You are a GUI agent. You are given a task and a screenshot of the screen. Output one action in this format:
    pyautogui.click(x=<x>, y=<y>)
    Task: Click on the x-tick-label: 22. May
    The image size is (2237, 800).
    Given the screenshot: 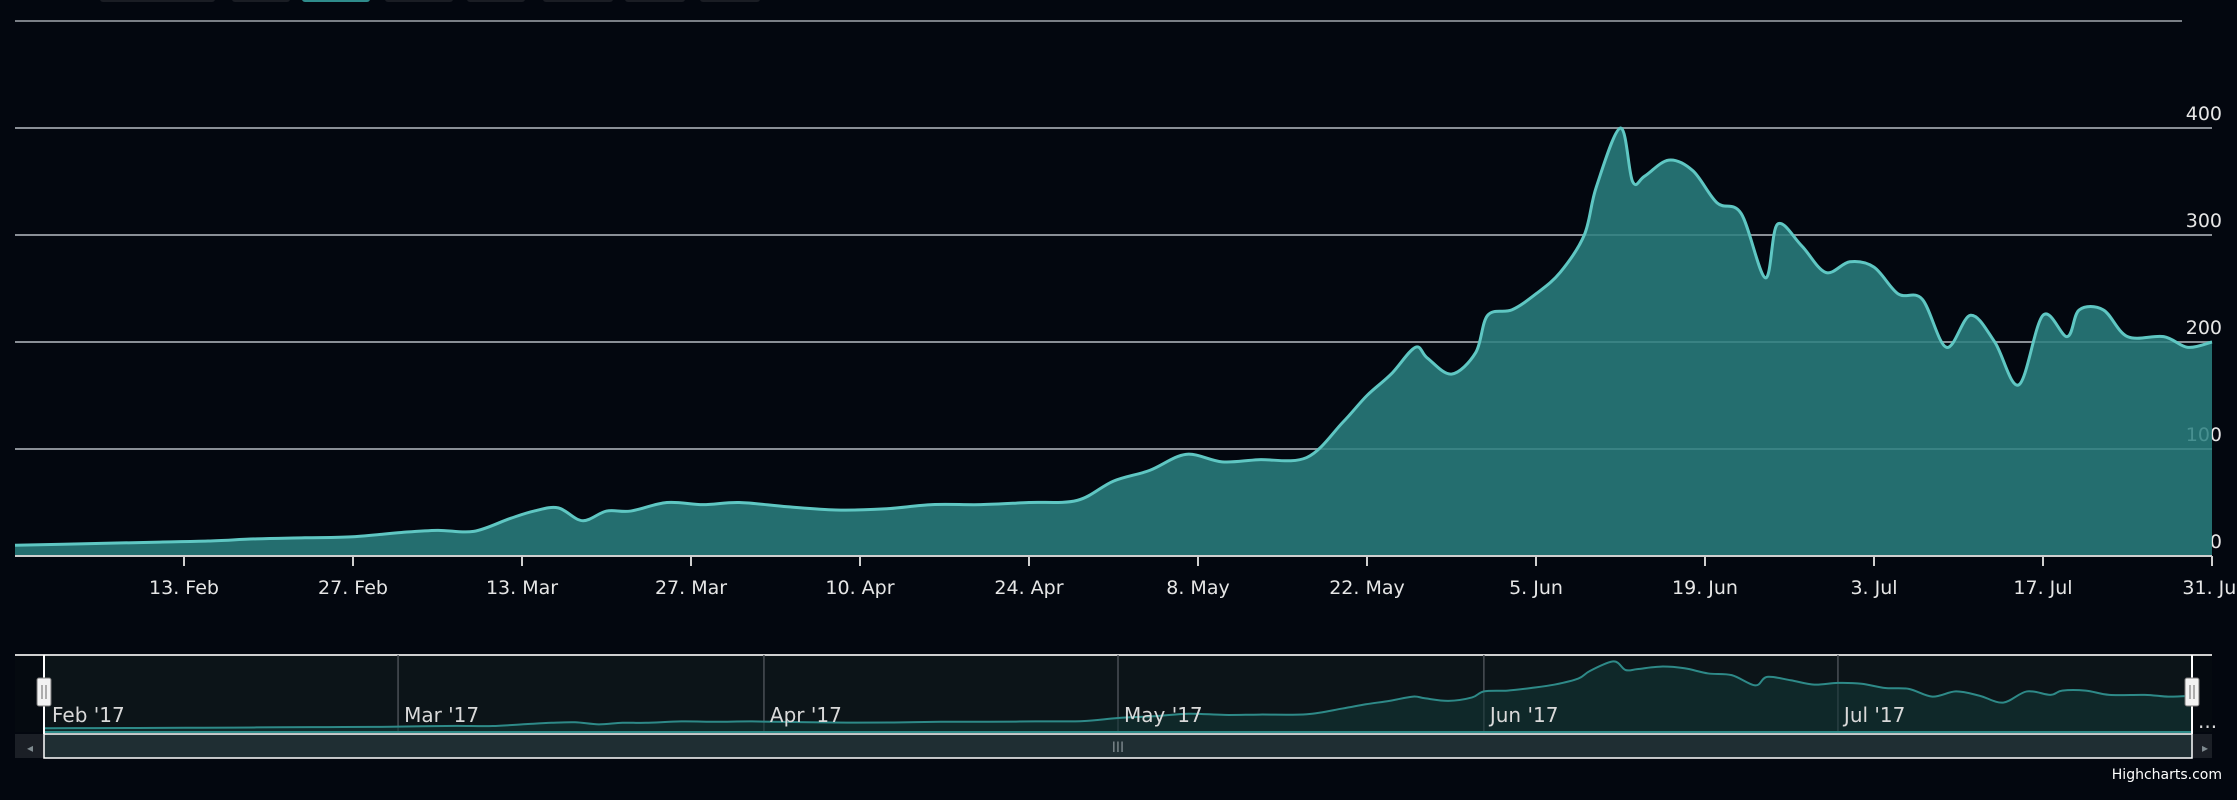 What is the action you would take?
    pyautogui.click(x=1367, y=588)
    